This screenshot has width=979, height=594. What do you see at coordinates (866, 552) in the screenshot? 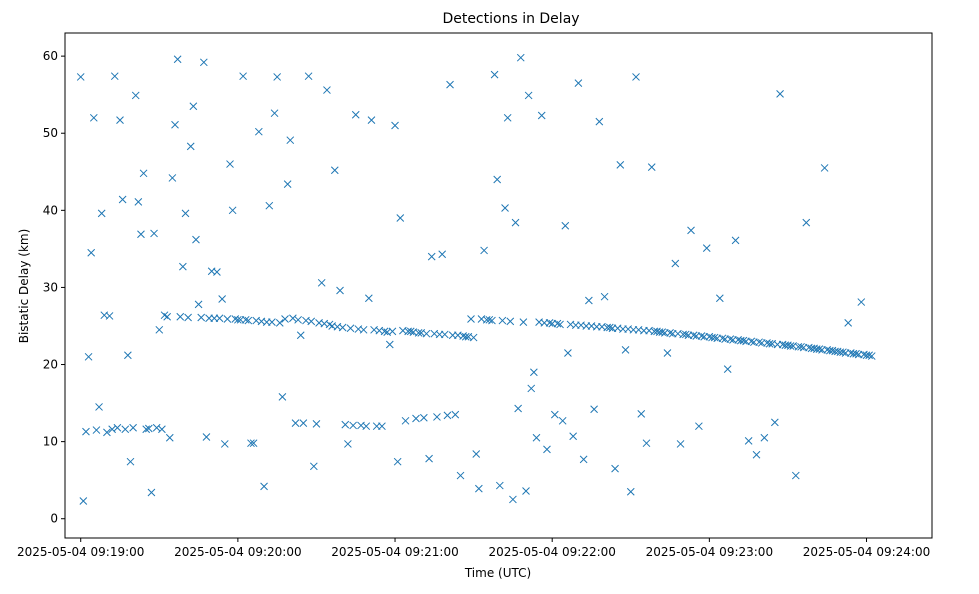
I see `x-tick-label: 2025-05-04 09:24:00` at bounding box center [866, 552].